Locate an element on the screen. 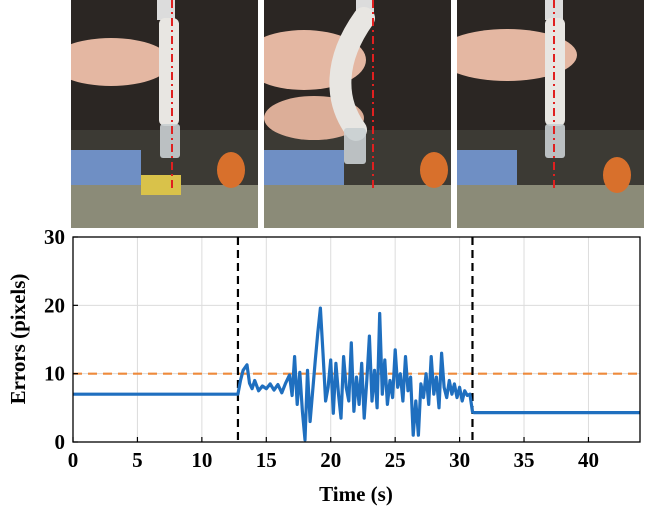 The image size is (654, 508). photo-released-panel is located at coordinates (550, 114).